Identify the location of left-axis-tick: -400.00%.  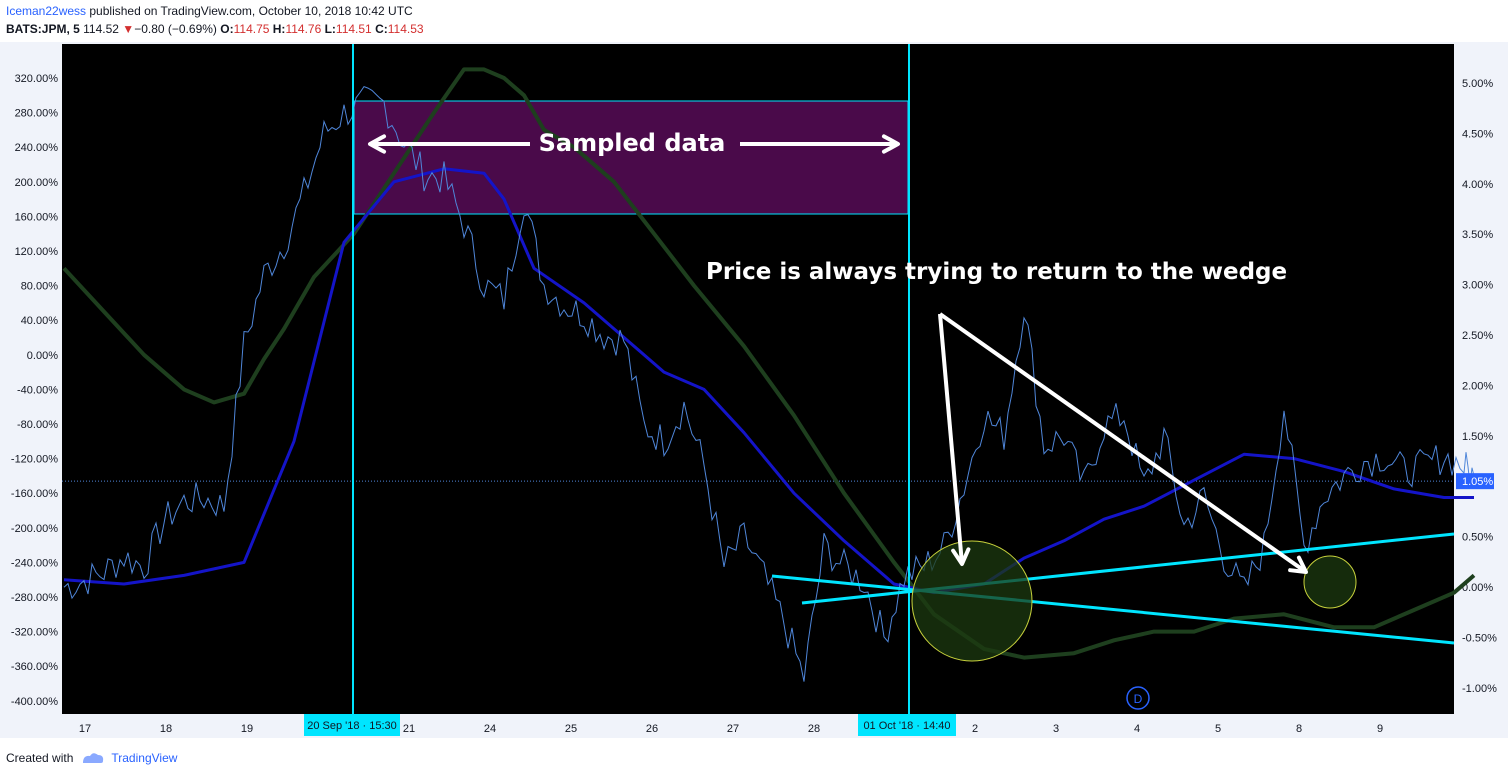
(34, 702).